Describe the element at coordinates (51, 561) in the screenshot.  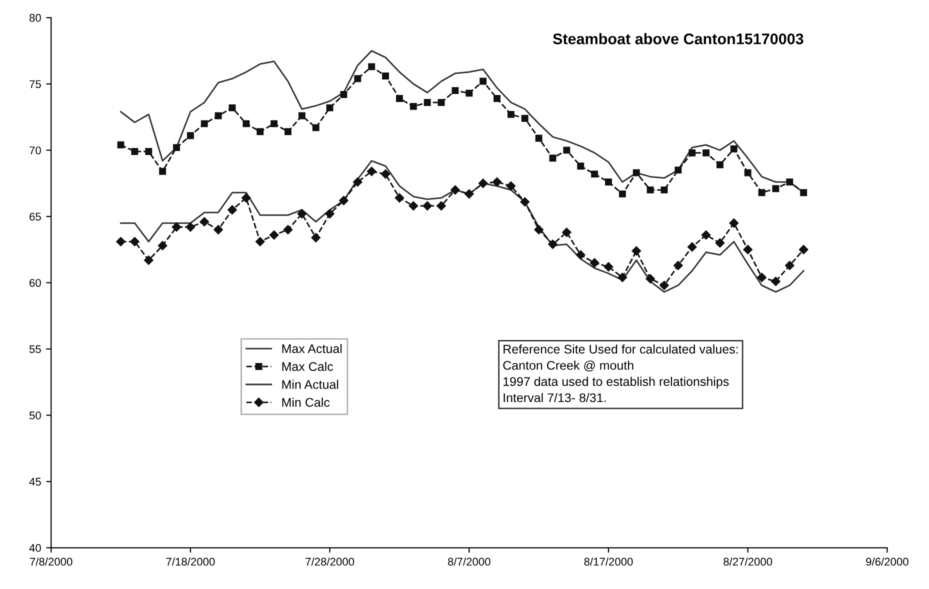
I see `x-tick-label: 7/8/2000` at that location.